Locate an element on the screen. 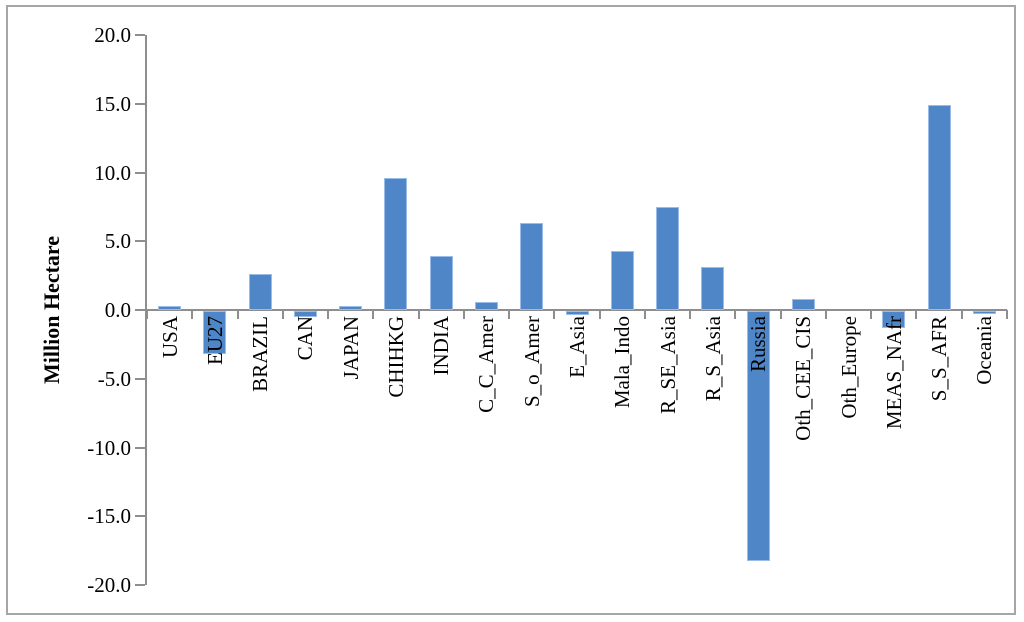  category-label: EU27 is located at coordinates (214, 340).